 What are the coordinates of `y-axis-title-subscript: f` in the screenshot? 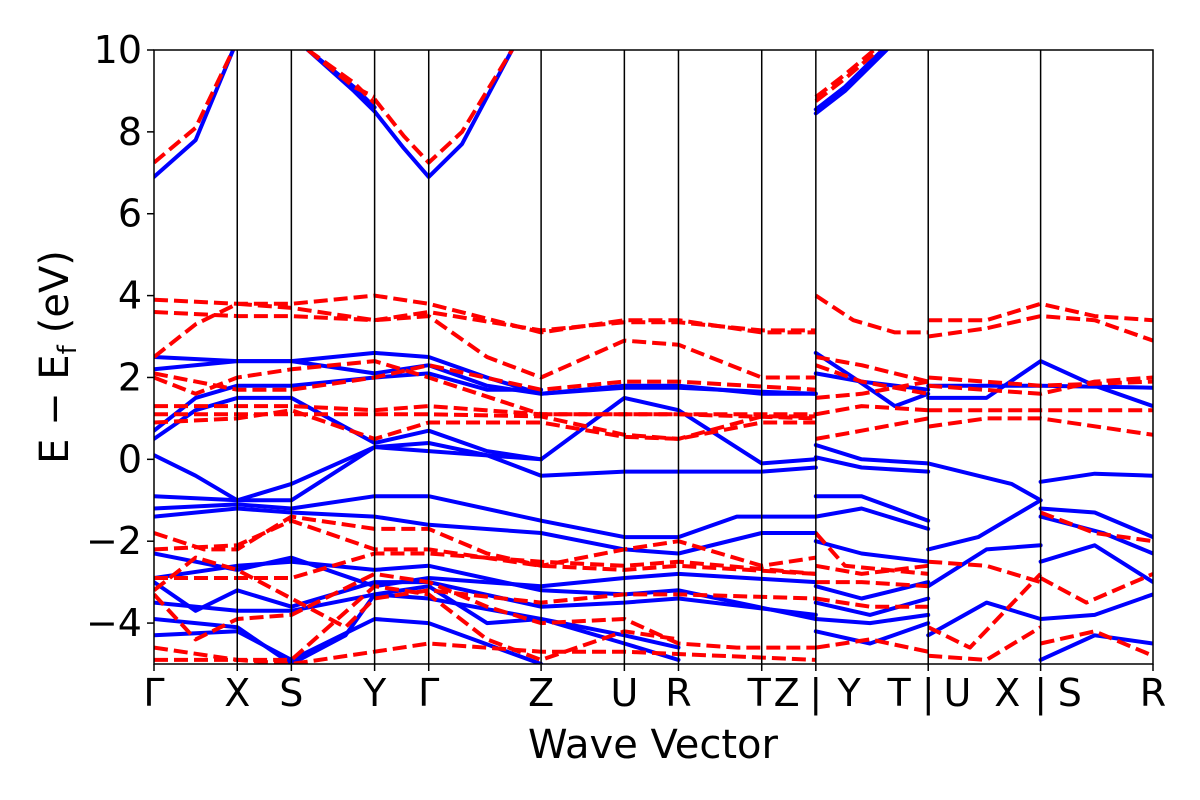 It's located at (68, 349).